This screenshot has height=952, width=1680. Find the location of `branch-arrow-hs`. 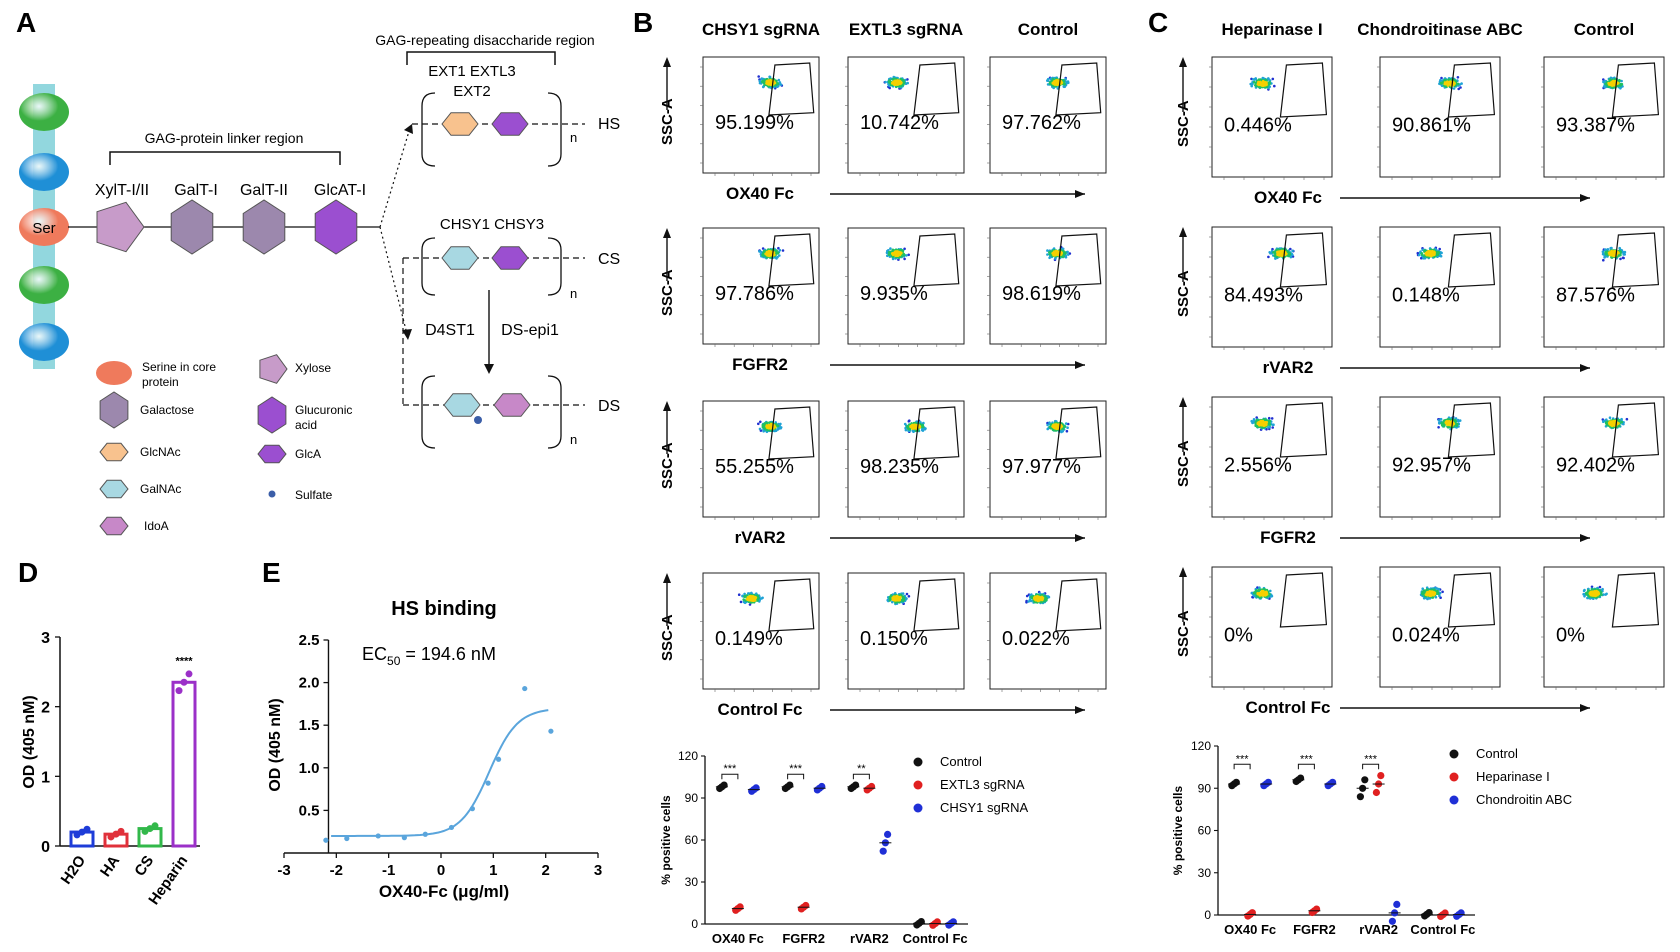

branch-arrow-hs is located at coordinates (395, 177).